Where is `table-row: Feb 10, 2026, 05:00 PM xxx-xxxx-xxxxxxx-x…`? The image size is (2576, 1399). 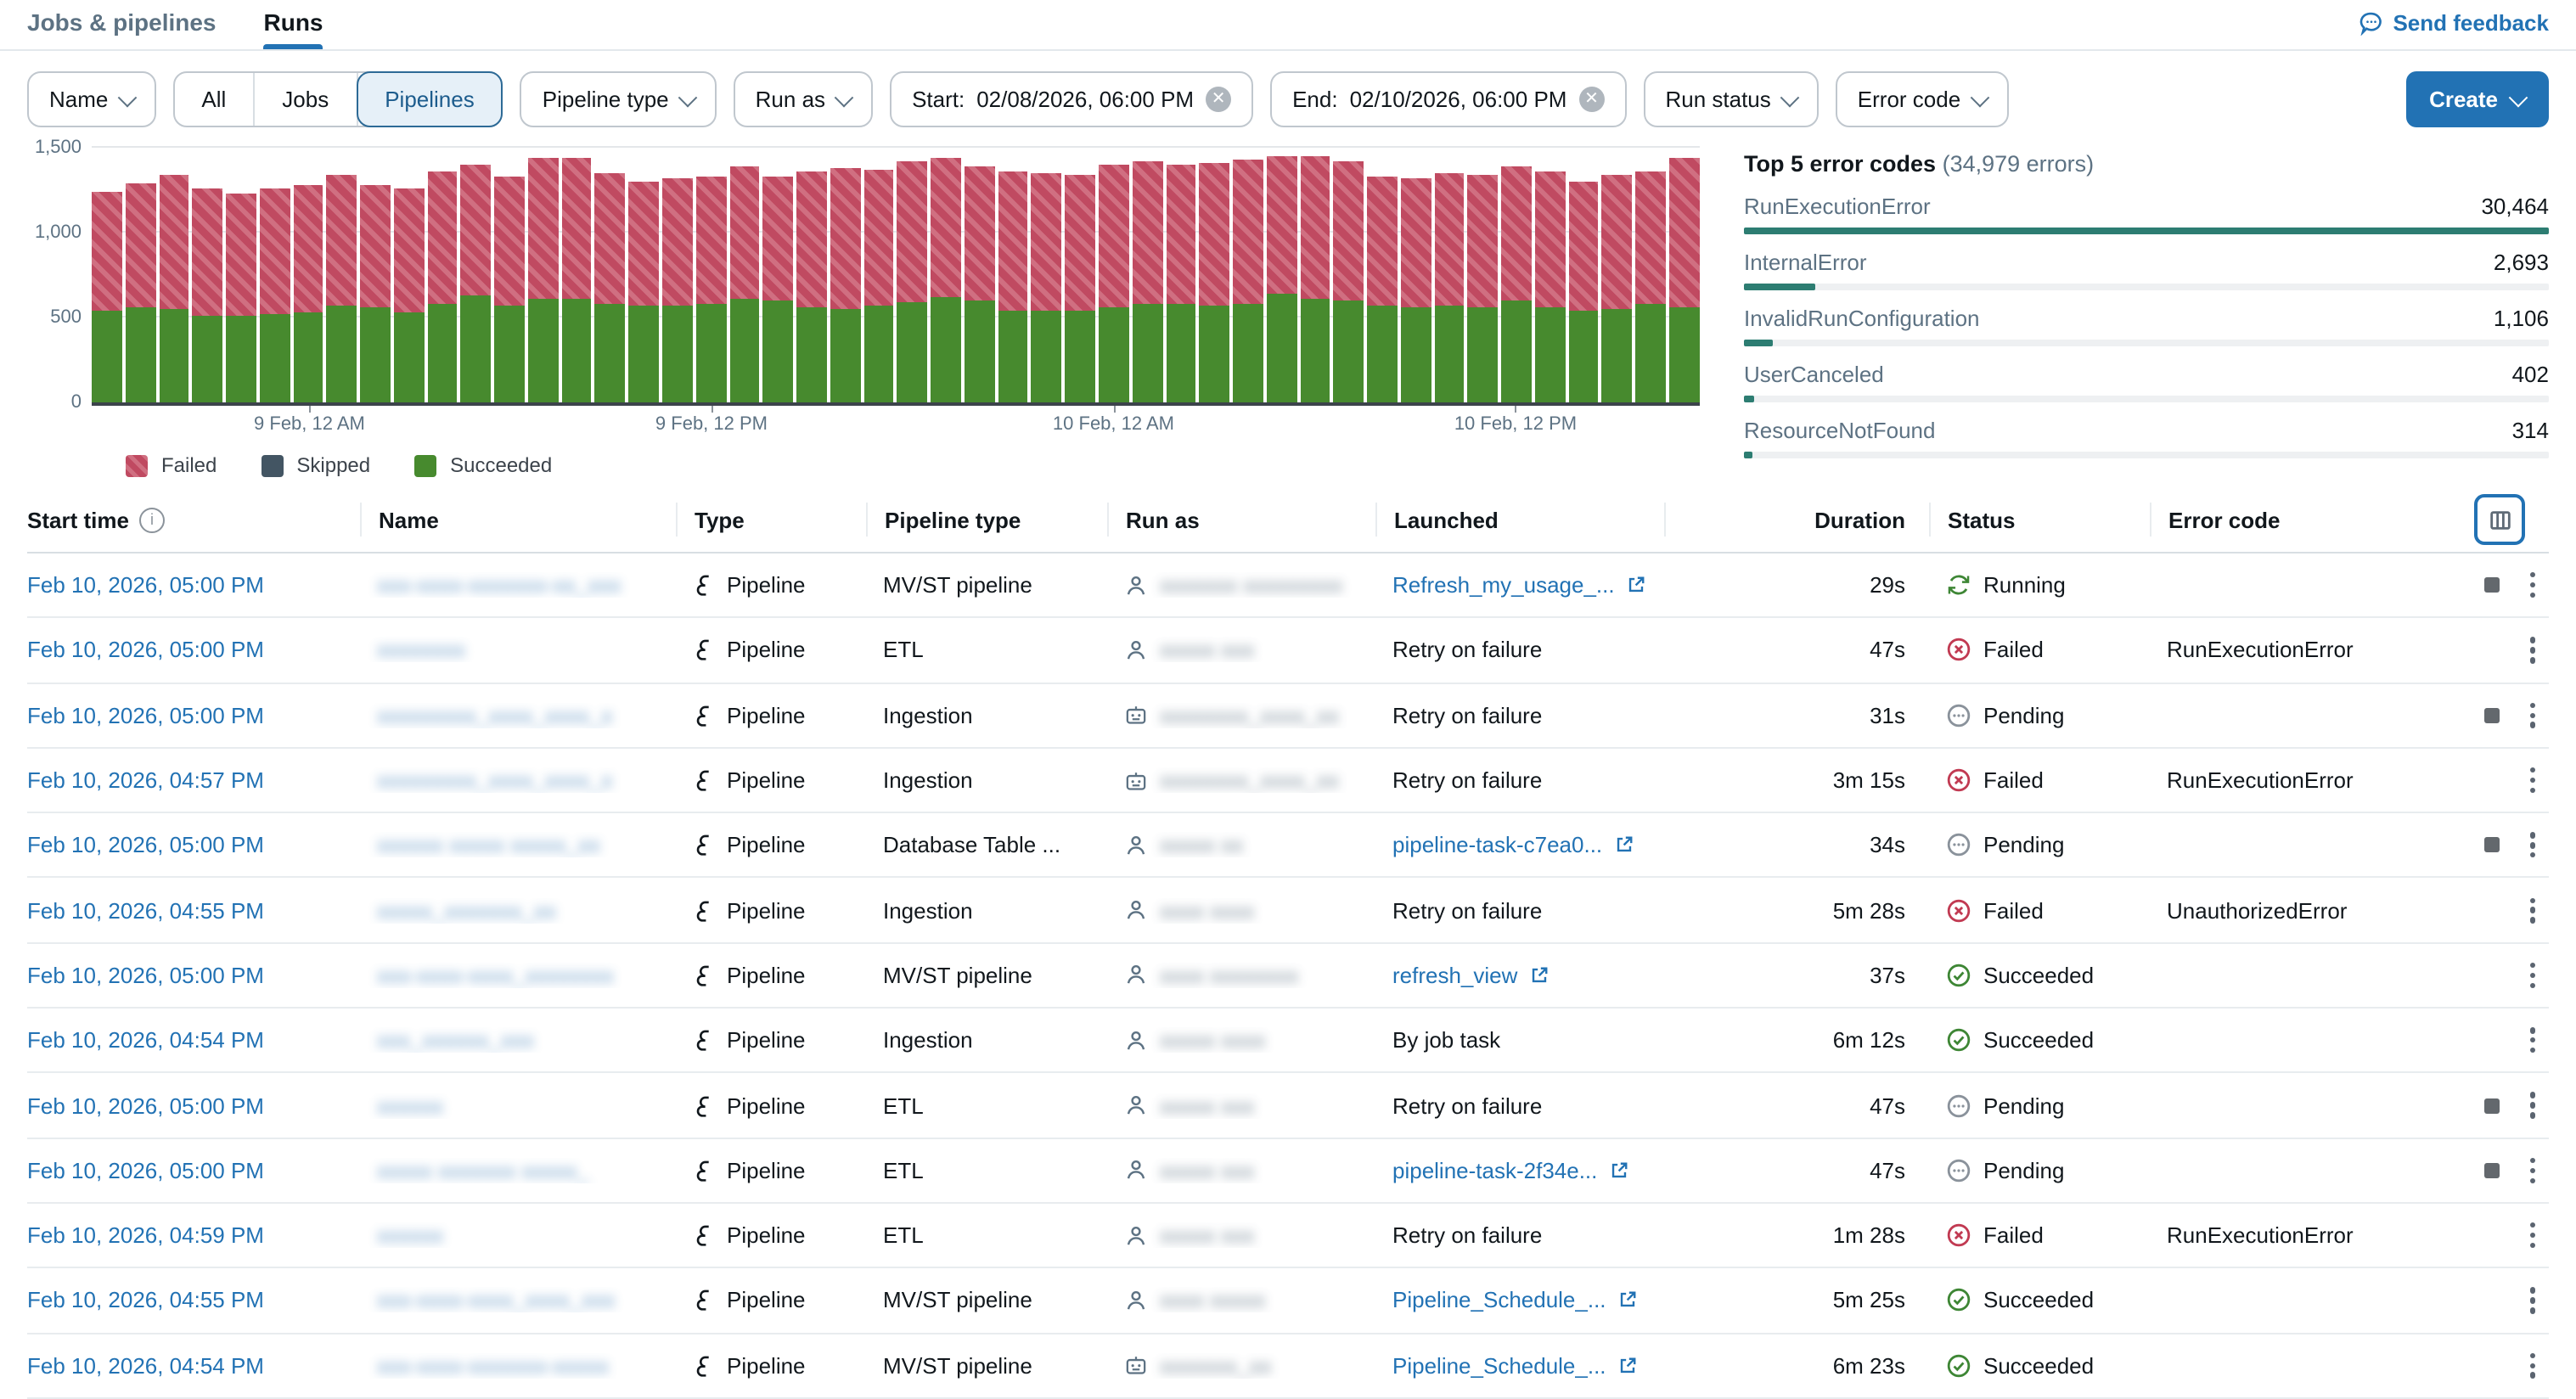 table-row: Feb 10, 2026, 05:00 PM xxx-xxxx-xxxxxxx-x… is located at coordinates (1288, 586).